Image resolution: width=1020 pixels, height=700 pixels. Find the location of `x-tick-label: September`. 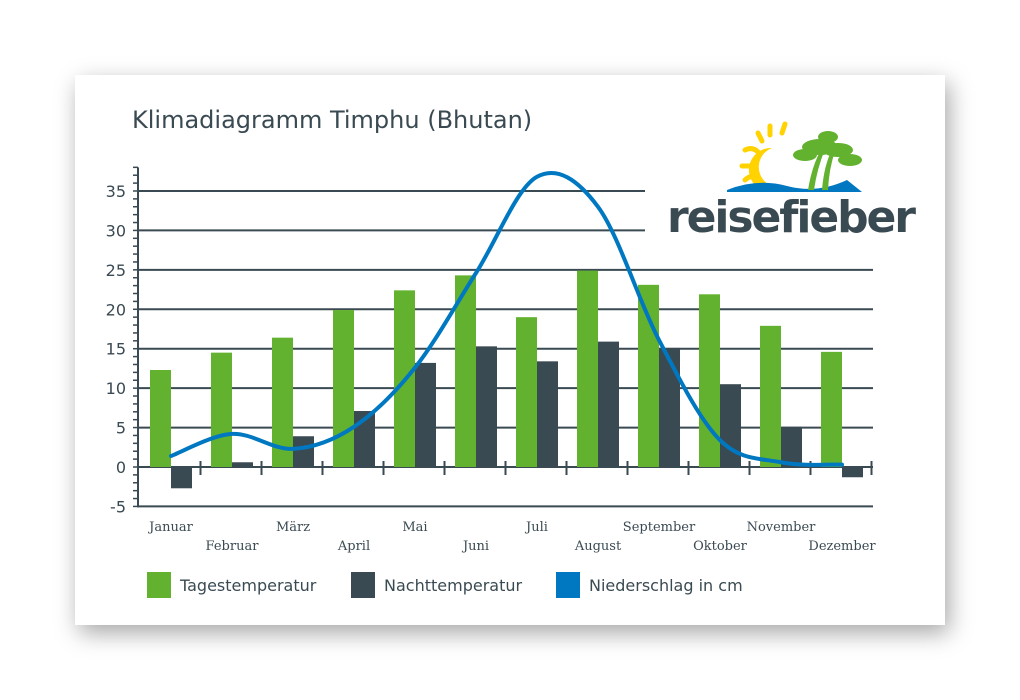

x-tick-label: September is located at coordinates (659, 527).